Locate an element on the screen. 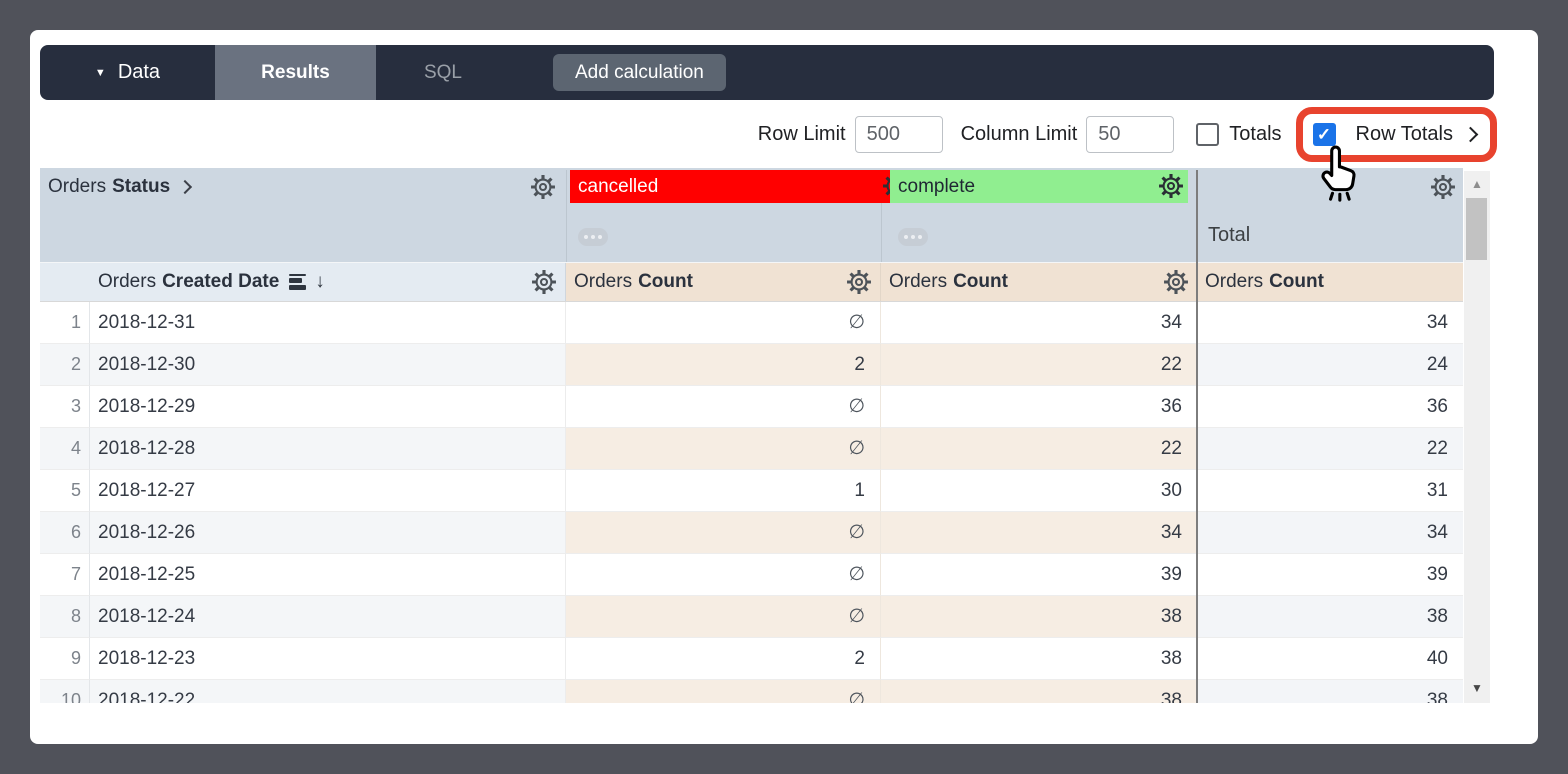 This screenshot has height=774, width=1568. row-number-cell: 4 is located at coordinates (65, 449).